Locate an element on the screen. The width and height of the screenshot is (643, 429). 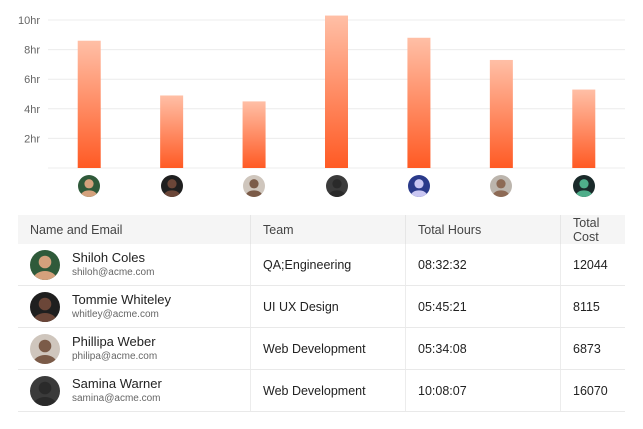
person-email: whitley@acme.com is located at coordinates (115, 314).